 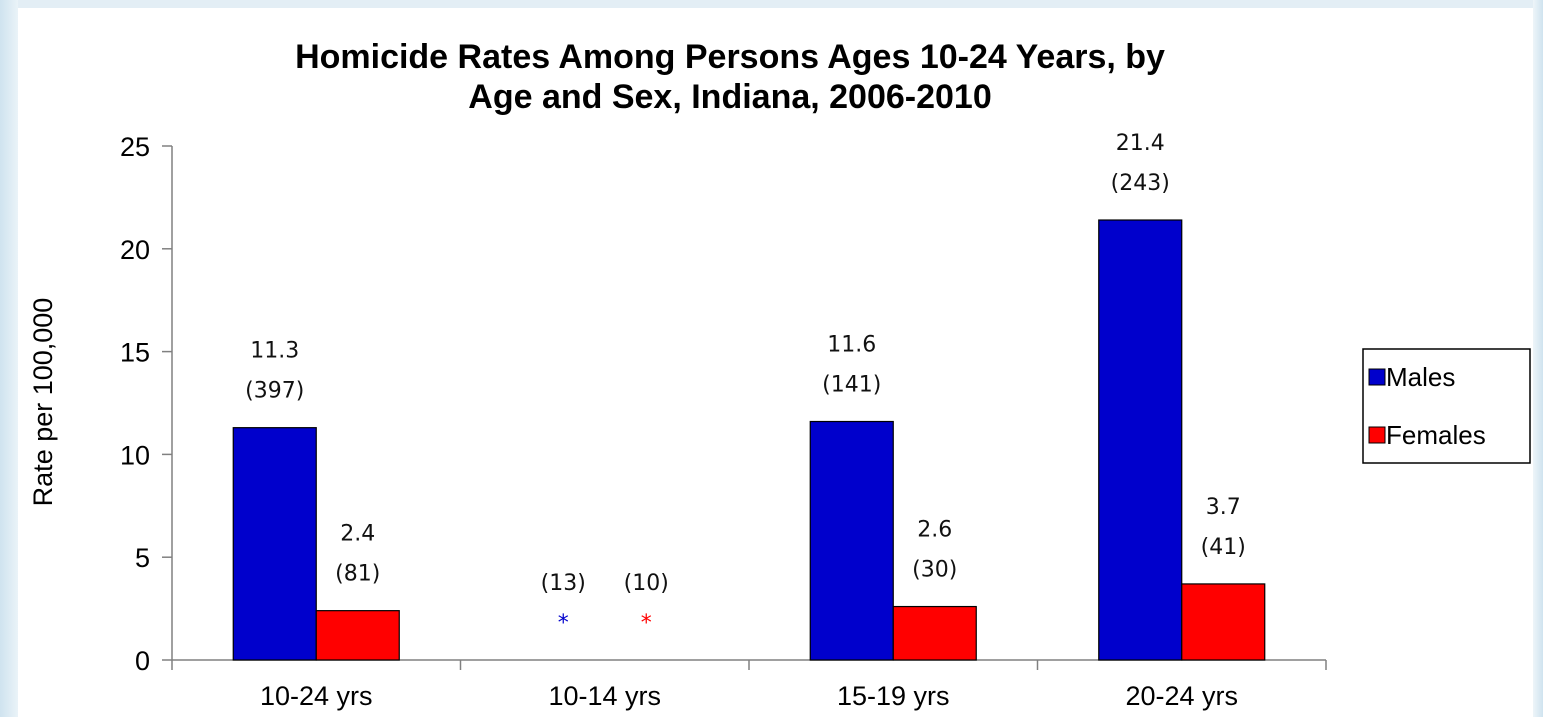 What do you see at coordinates (9, 358) in the screenshot?
I see `page-edge-left` at bounding box center [9, 358].